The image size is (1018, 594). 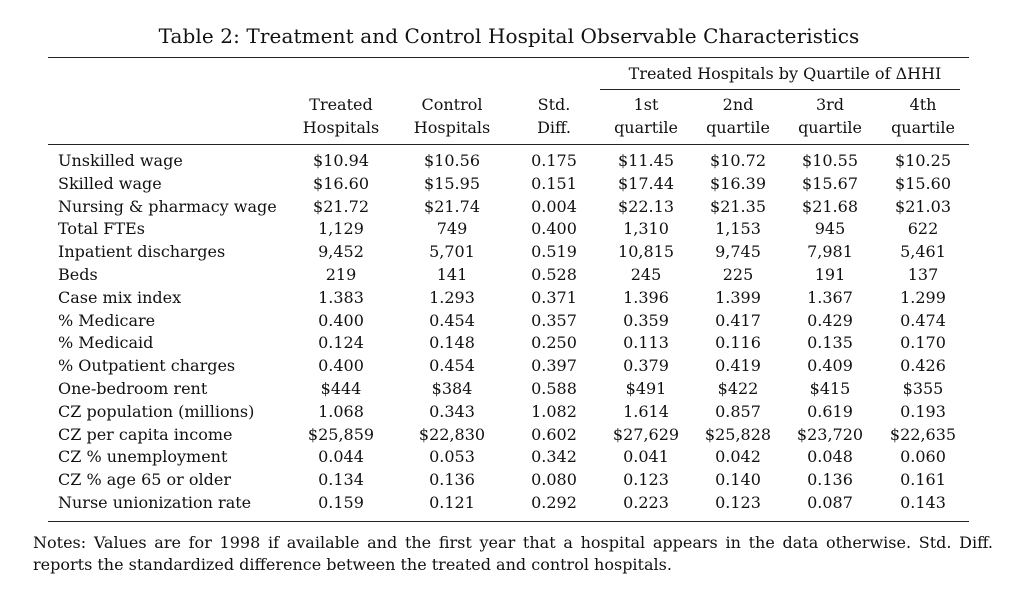 What do you see at coordinates (452, 434) in the screenshot?
I see `table-cell: $22,830` at bounding box center [452, 434].